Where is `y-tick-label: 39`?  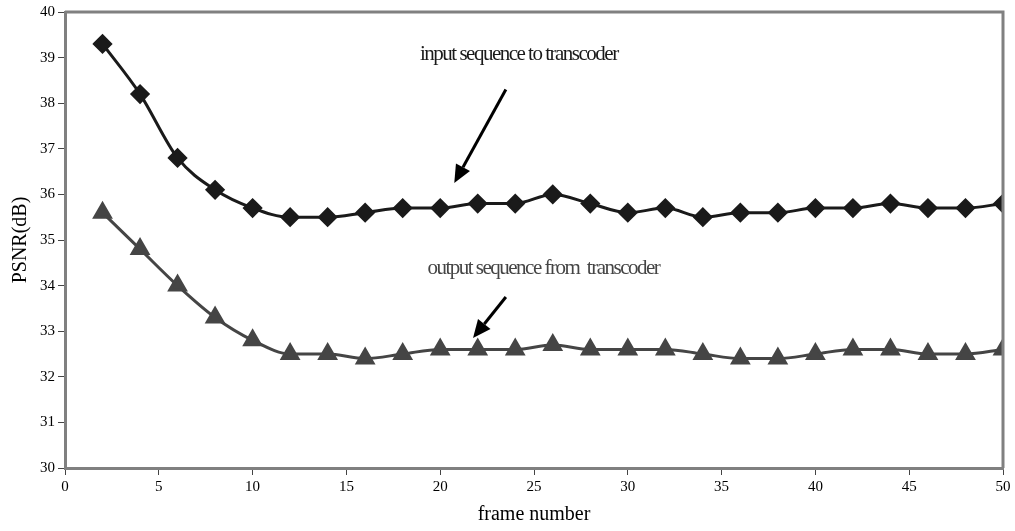 y-tick-label: 39 is located at coordinates (47, 56).